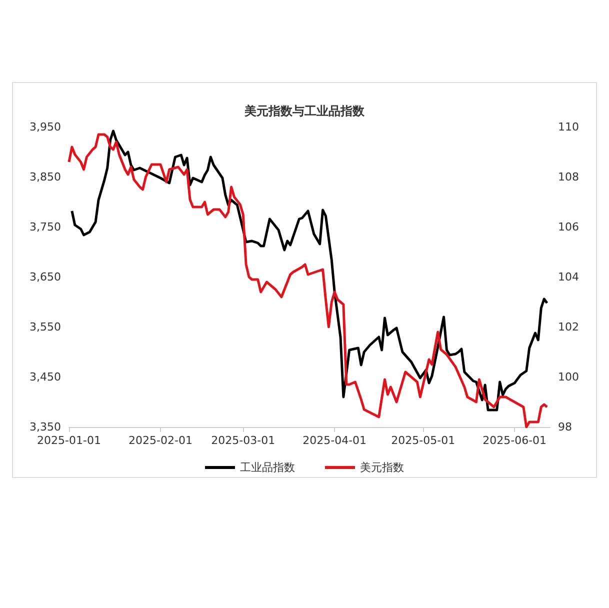 This screenshot has width=609, height=608. Describe the element at coordinates (267, 467) in the screenshot. I see `legend-label: 工业品指数` at that location.